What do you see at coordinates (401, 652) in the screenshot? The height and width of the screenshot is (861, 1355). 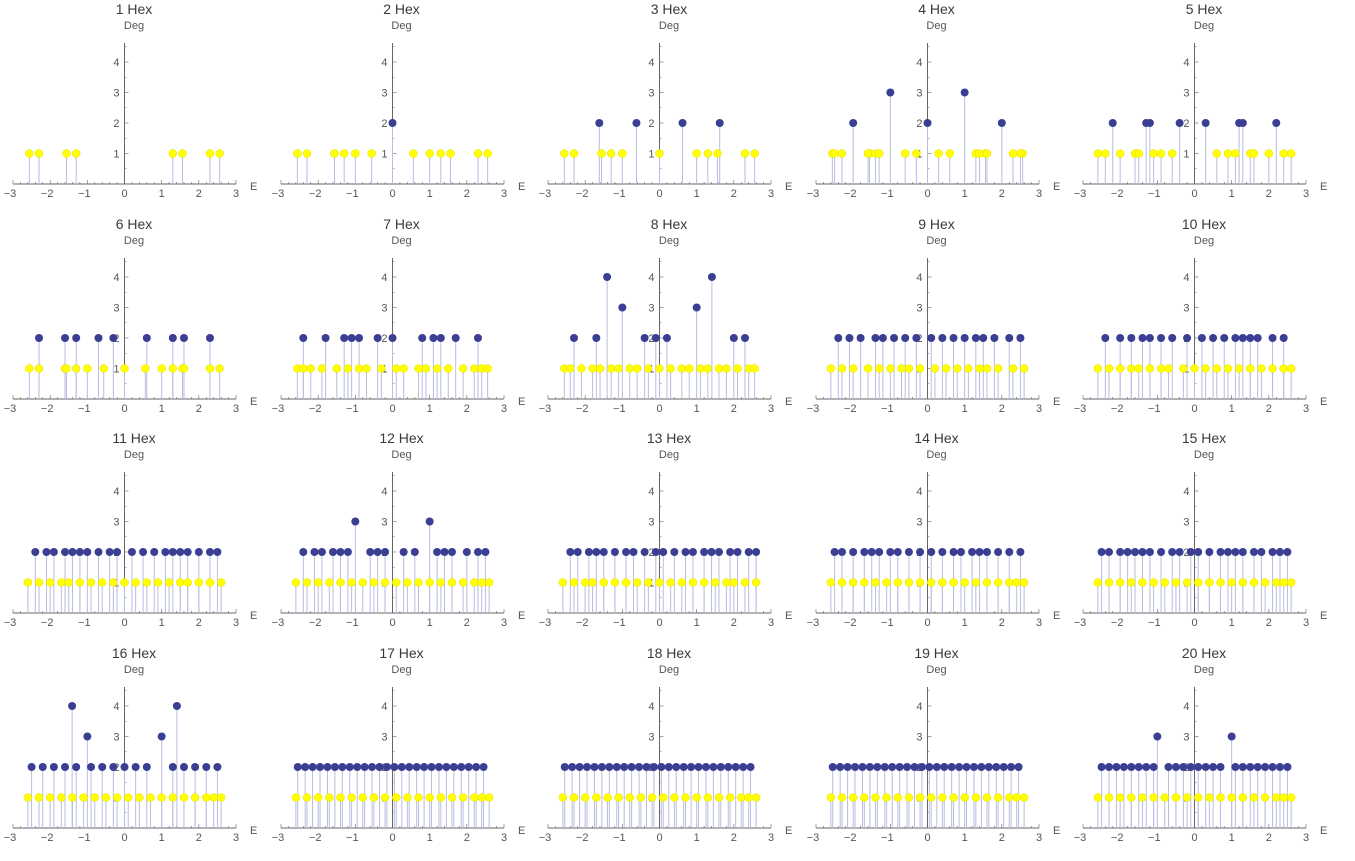 I see `panel-title: 17 Hex` at bounding box center [401, 652].